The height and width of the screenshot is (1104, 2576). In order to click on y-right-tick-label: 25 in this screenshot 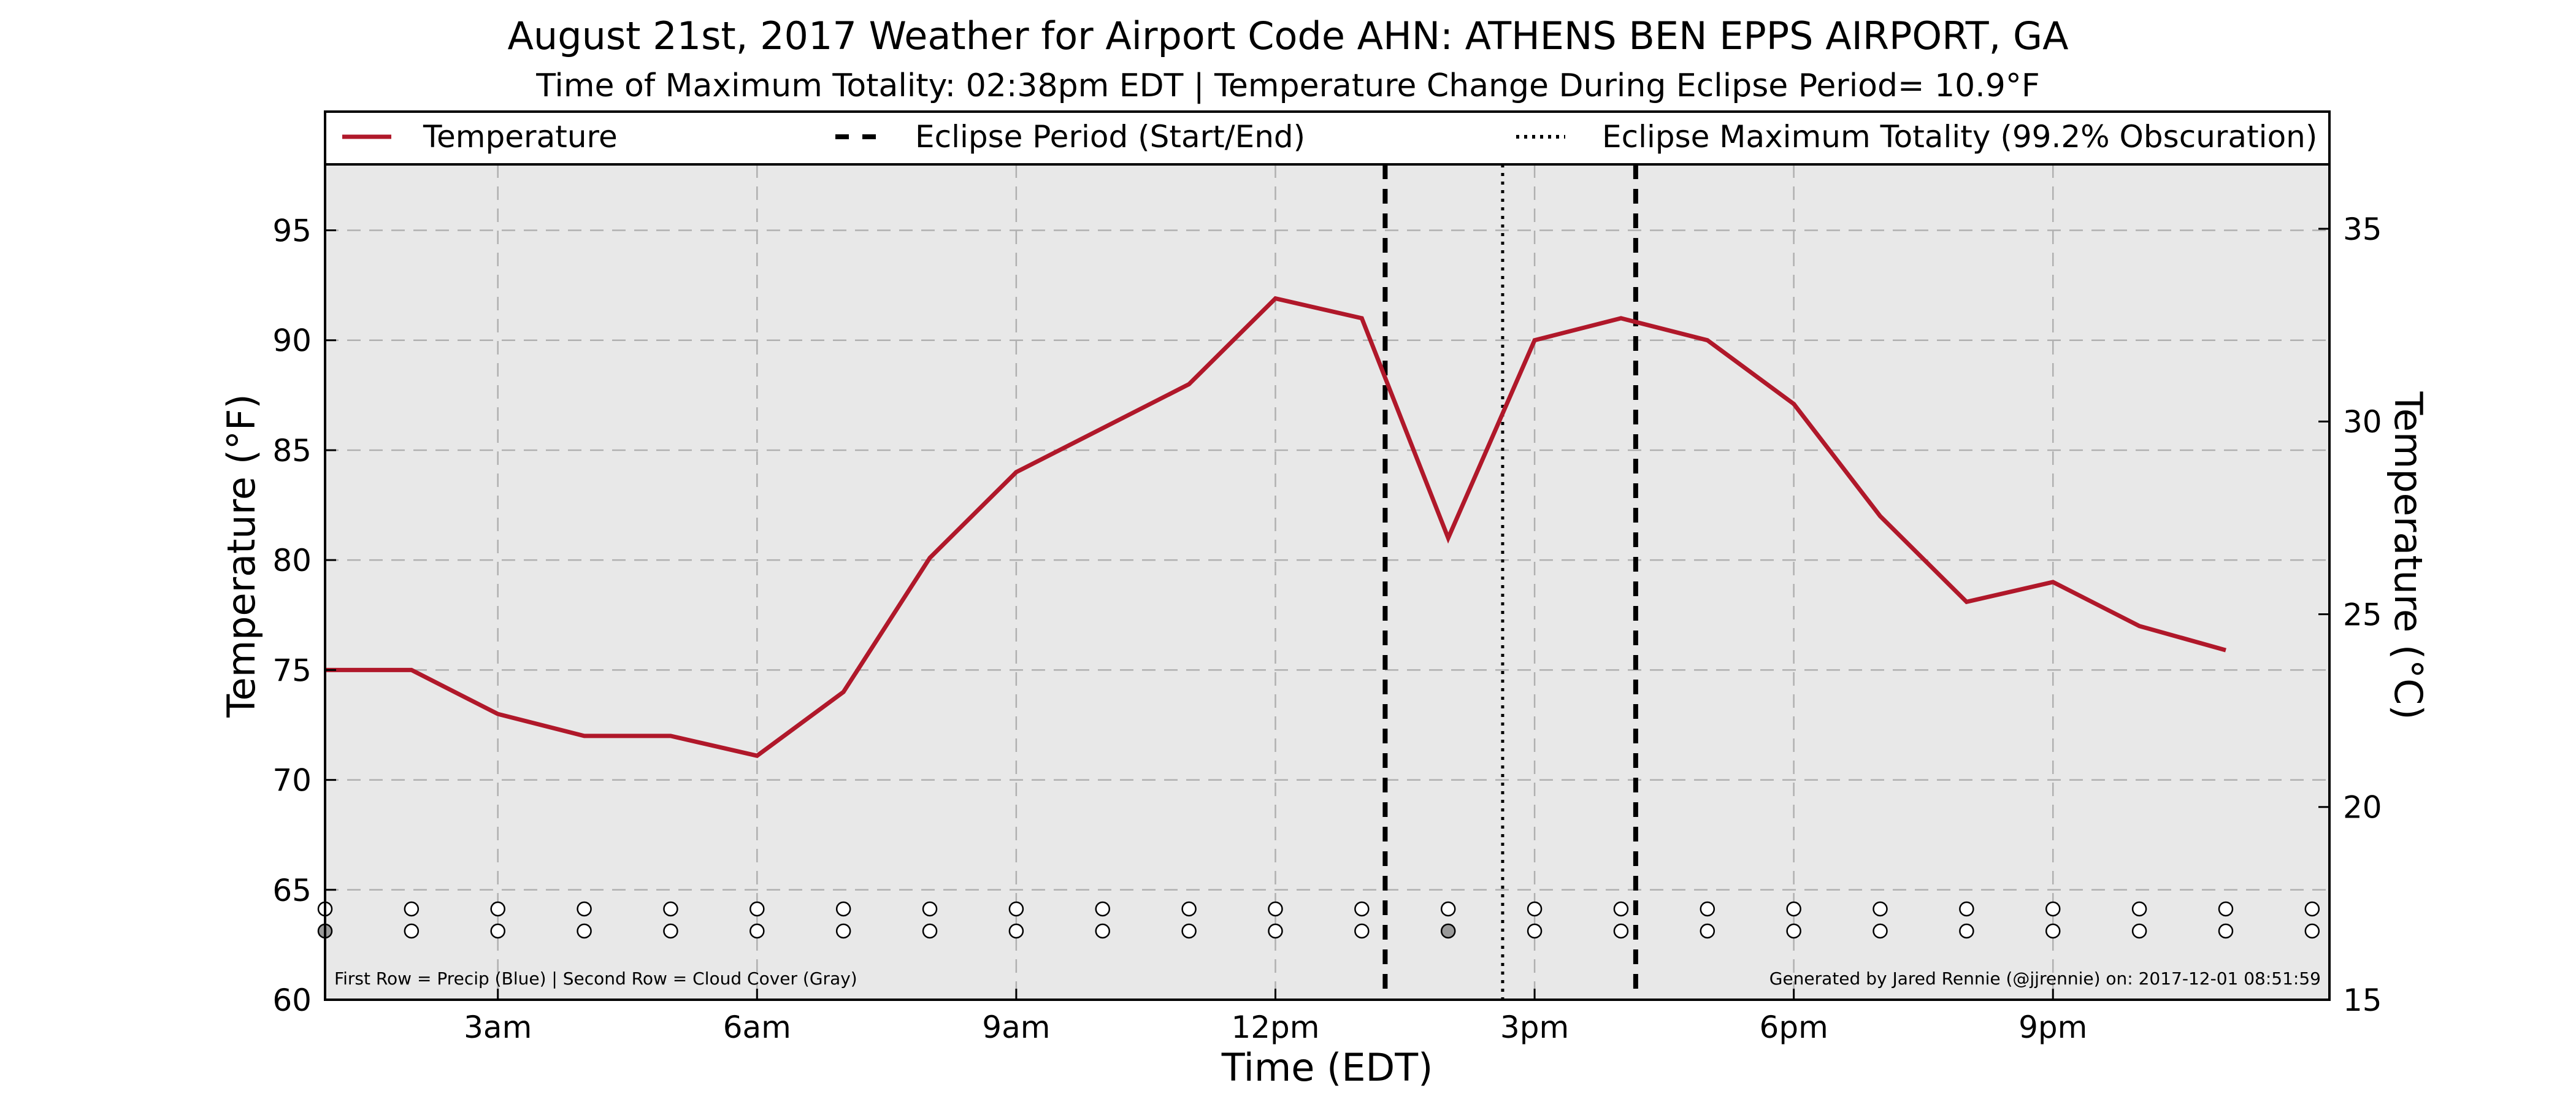, I will do `click(2362, 614)`.